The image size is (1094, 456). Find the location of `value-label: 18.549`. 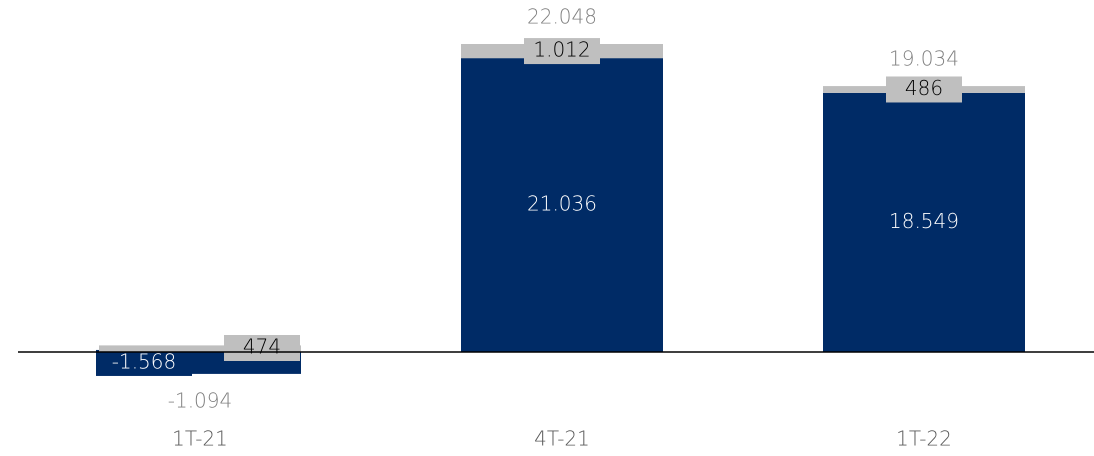

value-label: 18.549 is located at coordinates (924, 221).